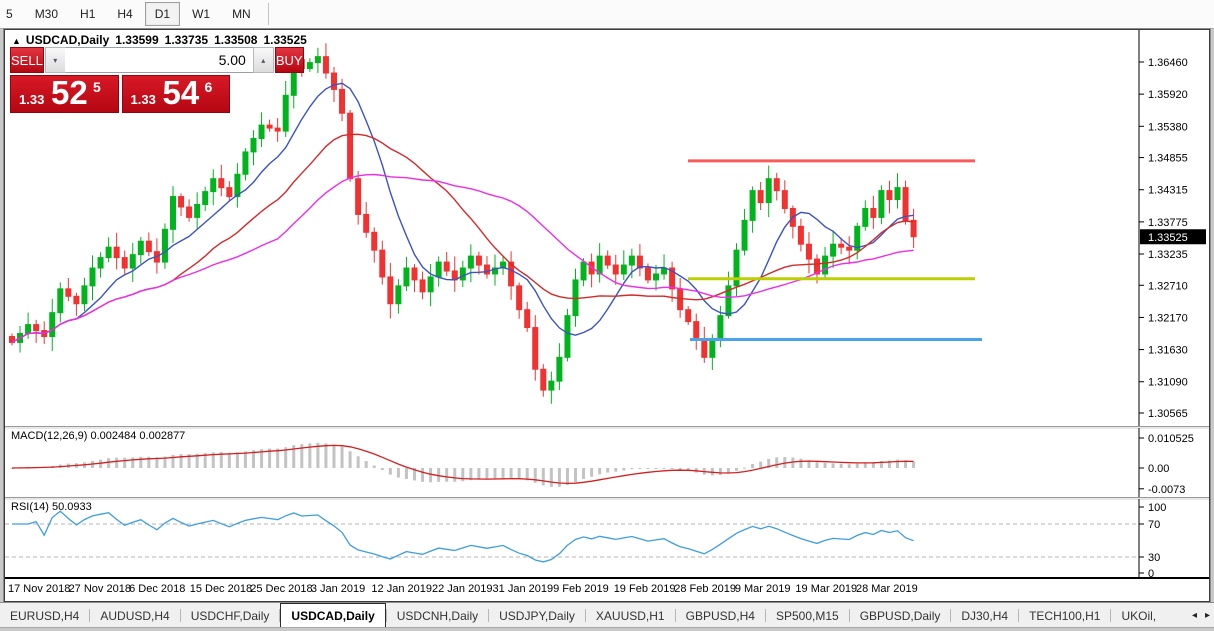 The image size is (1214, 631). Describe the element at coordinates (46, 14) in the screenshot. I see `timeframe-button-m30: M30` at that location.